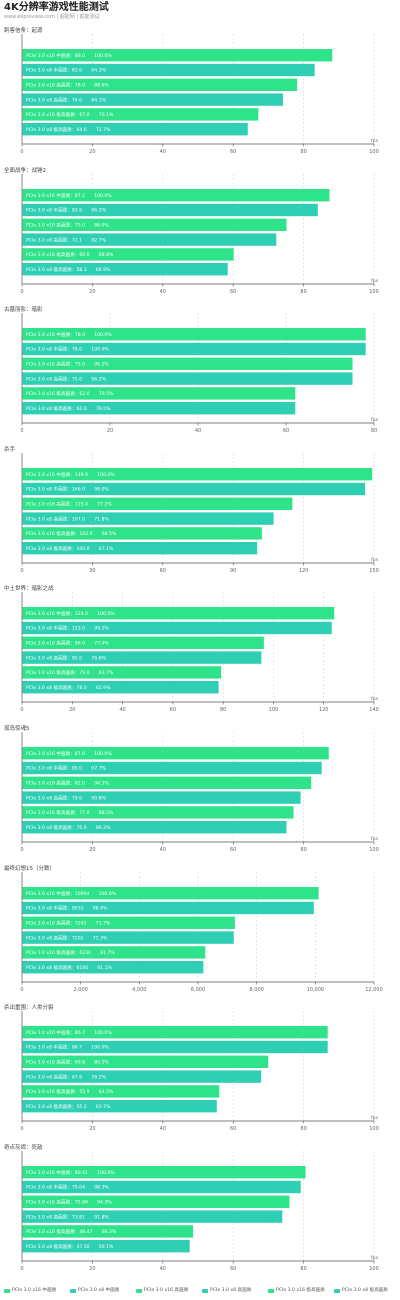  Describe the element at coordinates (68, 408) in the screenshot. I see `bar-data-label: PCIe 3.0 x8 极高画质：62.0 79.5%` at that location.